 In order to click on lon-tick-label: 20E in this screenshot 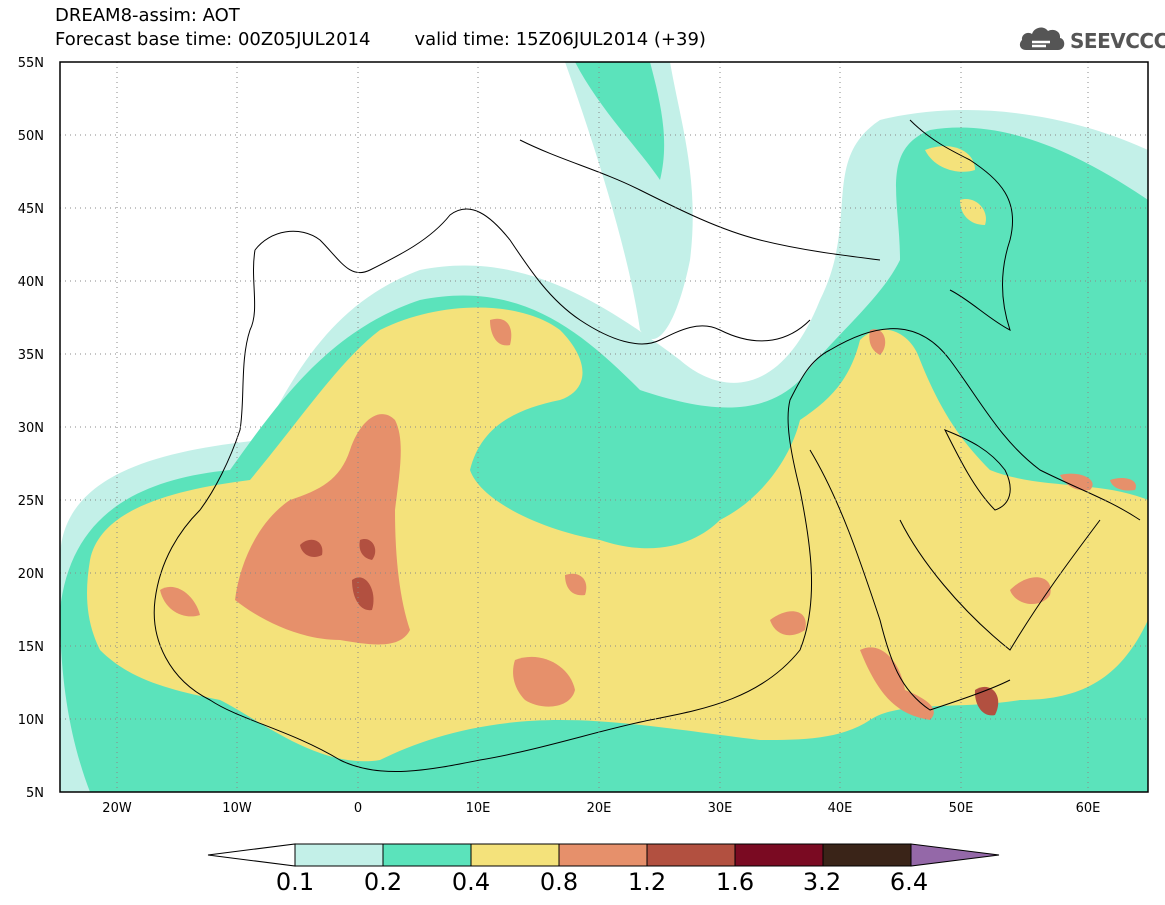, I will do `click(599, 808)`.